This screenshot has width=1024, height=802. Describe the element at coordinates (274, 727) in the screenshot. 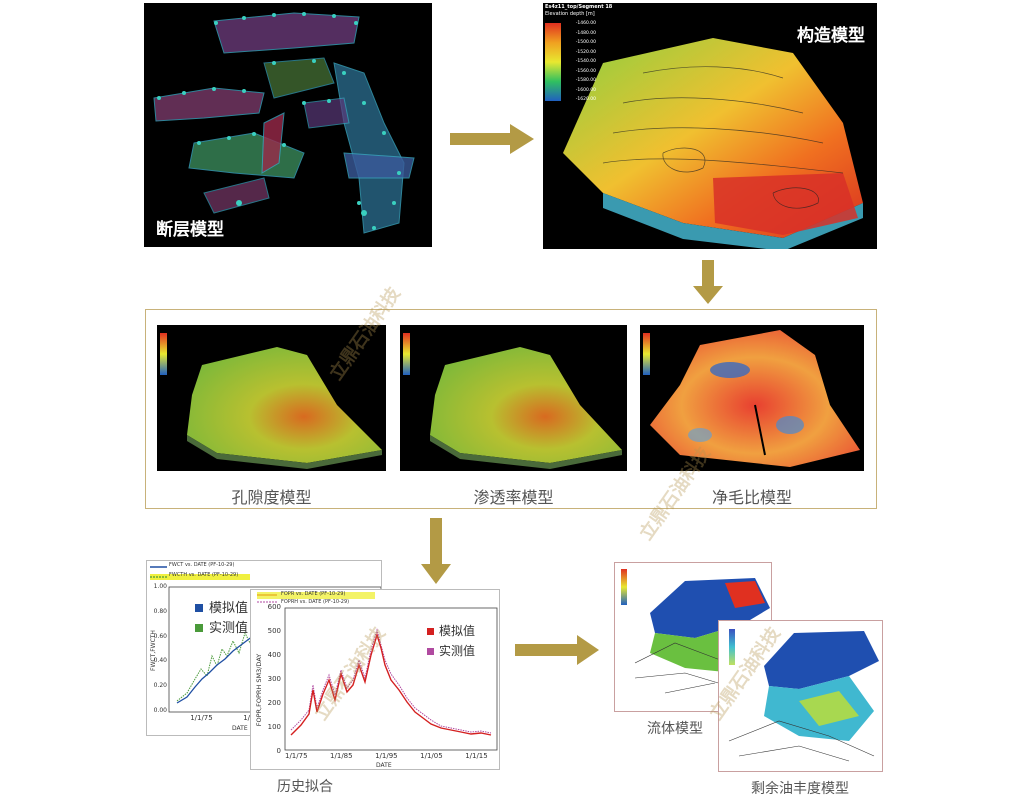

I see `oil-rate-y-tick: 100` at that location.